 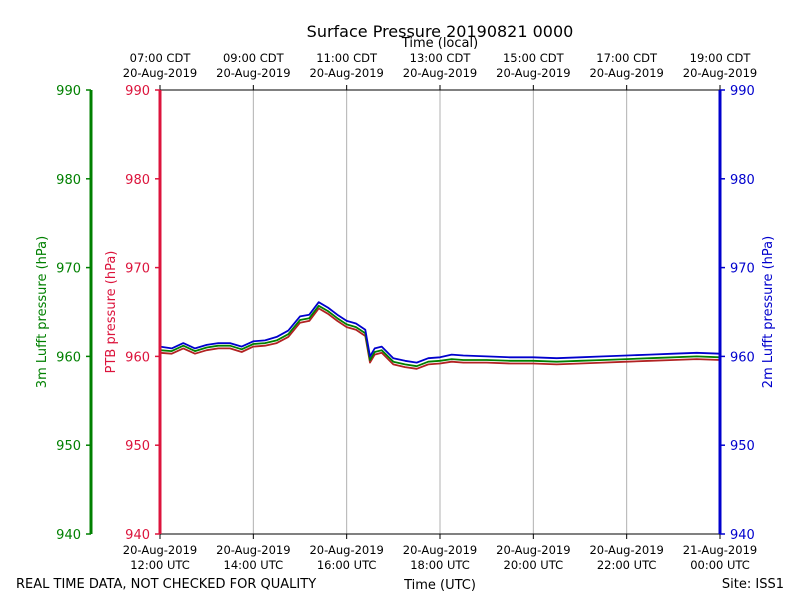 I want to click on lufft2m-axis-label: 2m Lufft pressure (hPa), so click(x=768, y=312).